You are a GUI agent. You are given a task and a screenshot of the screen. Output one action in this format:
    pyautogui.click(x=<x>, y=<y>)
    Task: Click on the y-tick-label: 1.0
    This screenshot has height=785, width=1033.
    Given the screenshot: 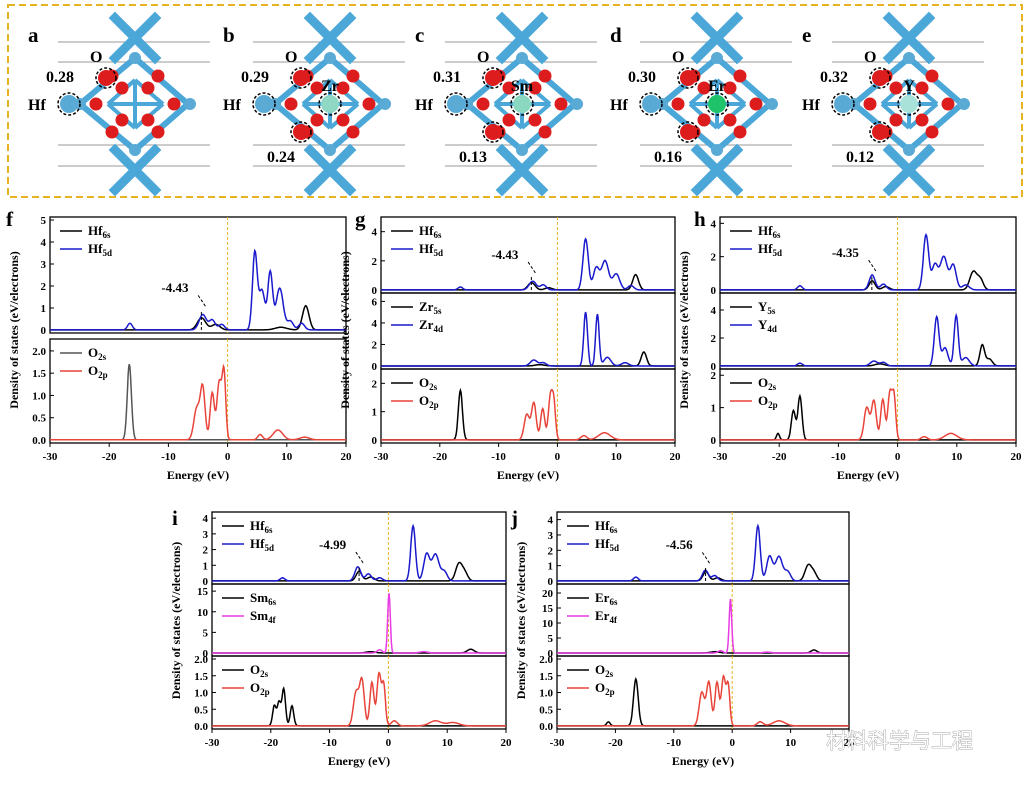 What is the action you would take?
    pyautogui.click(x=546, y=694)
    